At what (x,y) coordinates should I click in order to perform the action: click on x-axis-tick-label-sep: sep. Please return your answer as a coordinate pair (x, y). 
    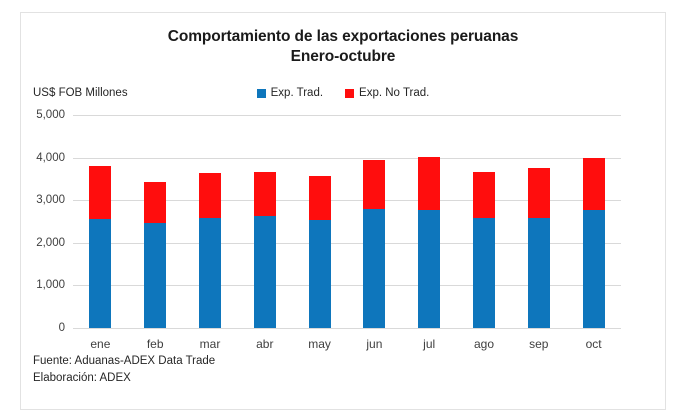
    Looking at the image, I should click on (539, 344).